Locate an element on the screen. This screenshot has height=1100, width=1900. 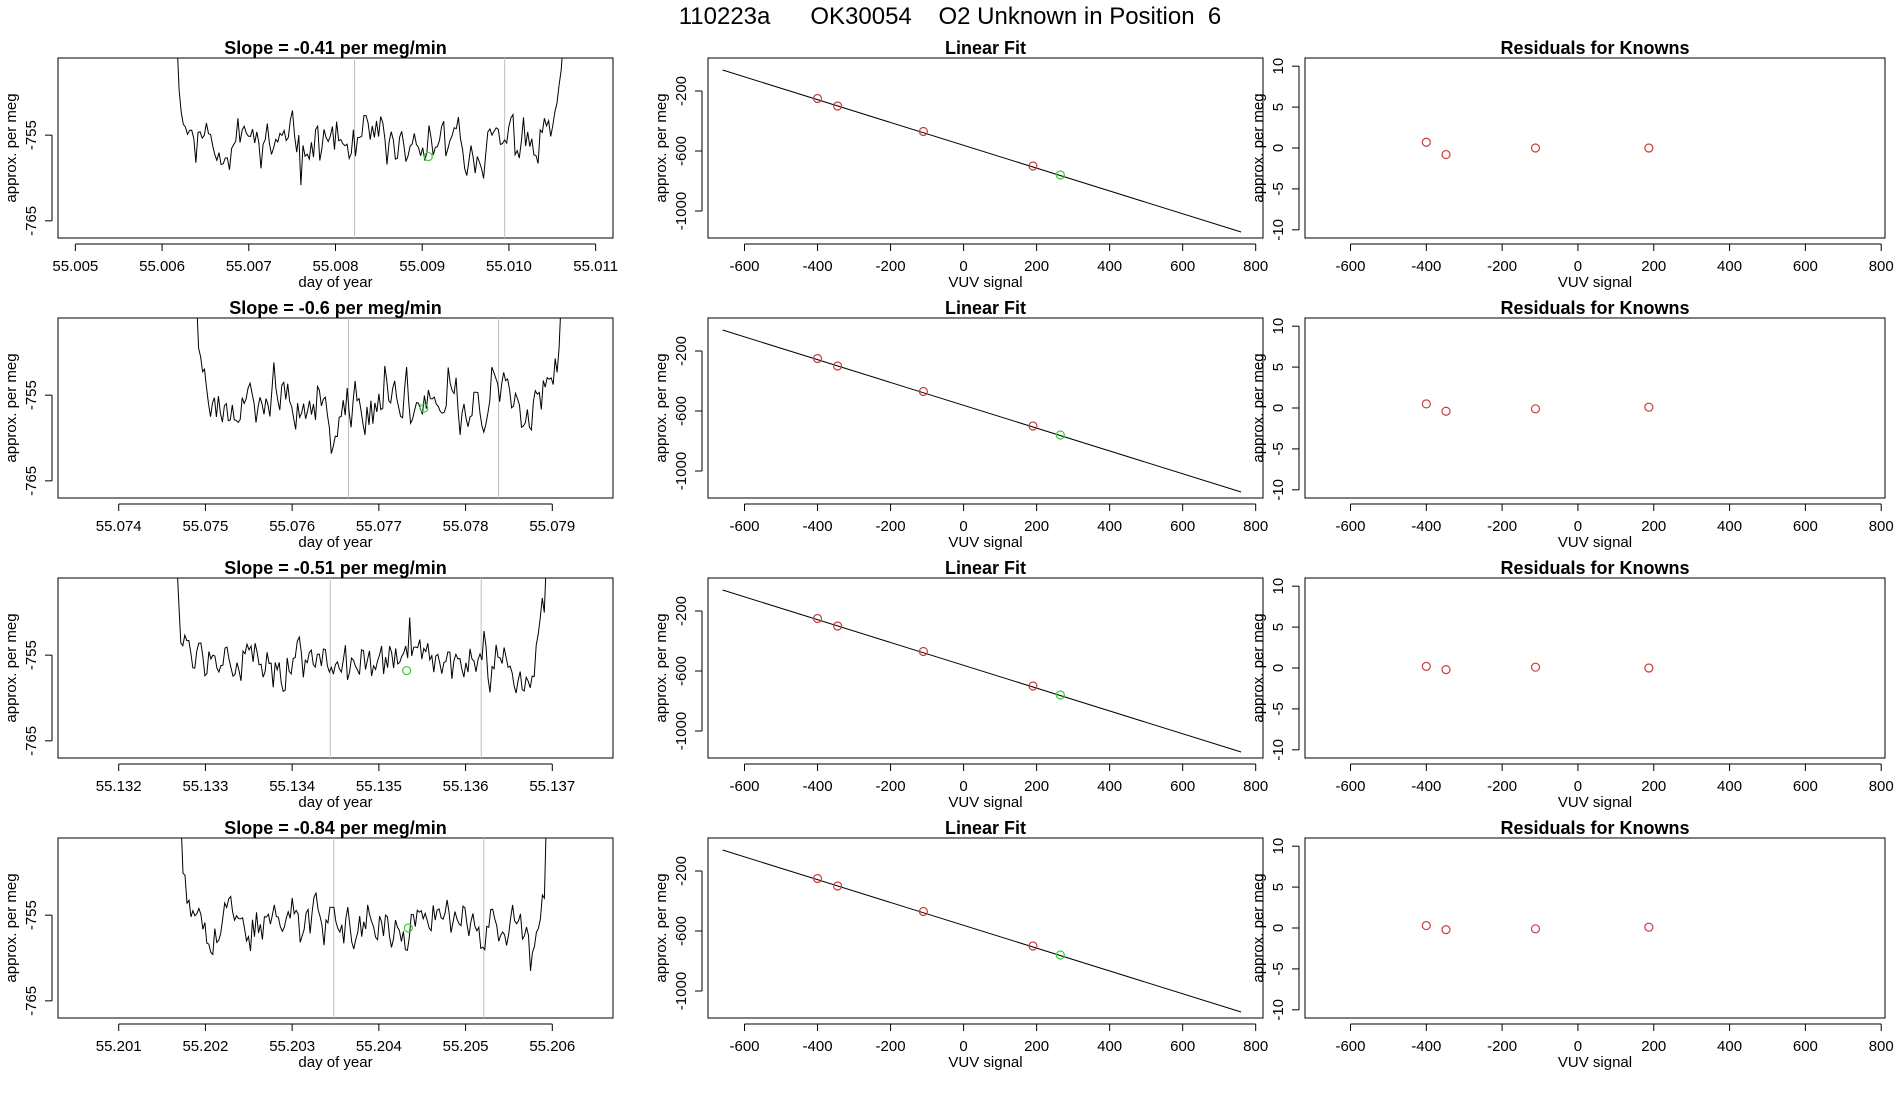
slope-2-y-axis-label: approx. per meg is located at coordinates (11, 407).